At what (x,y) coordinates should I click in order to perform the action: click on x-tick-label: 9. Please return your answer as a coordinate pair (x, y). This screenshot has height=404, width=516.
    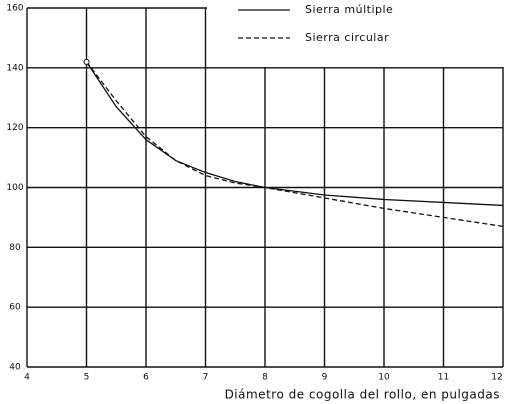
    Looking at the image, I should click on (325, 378).